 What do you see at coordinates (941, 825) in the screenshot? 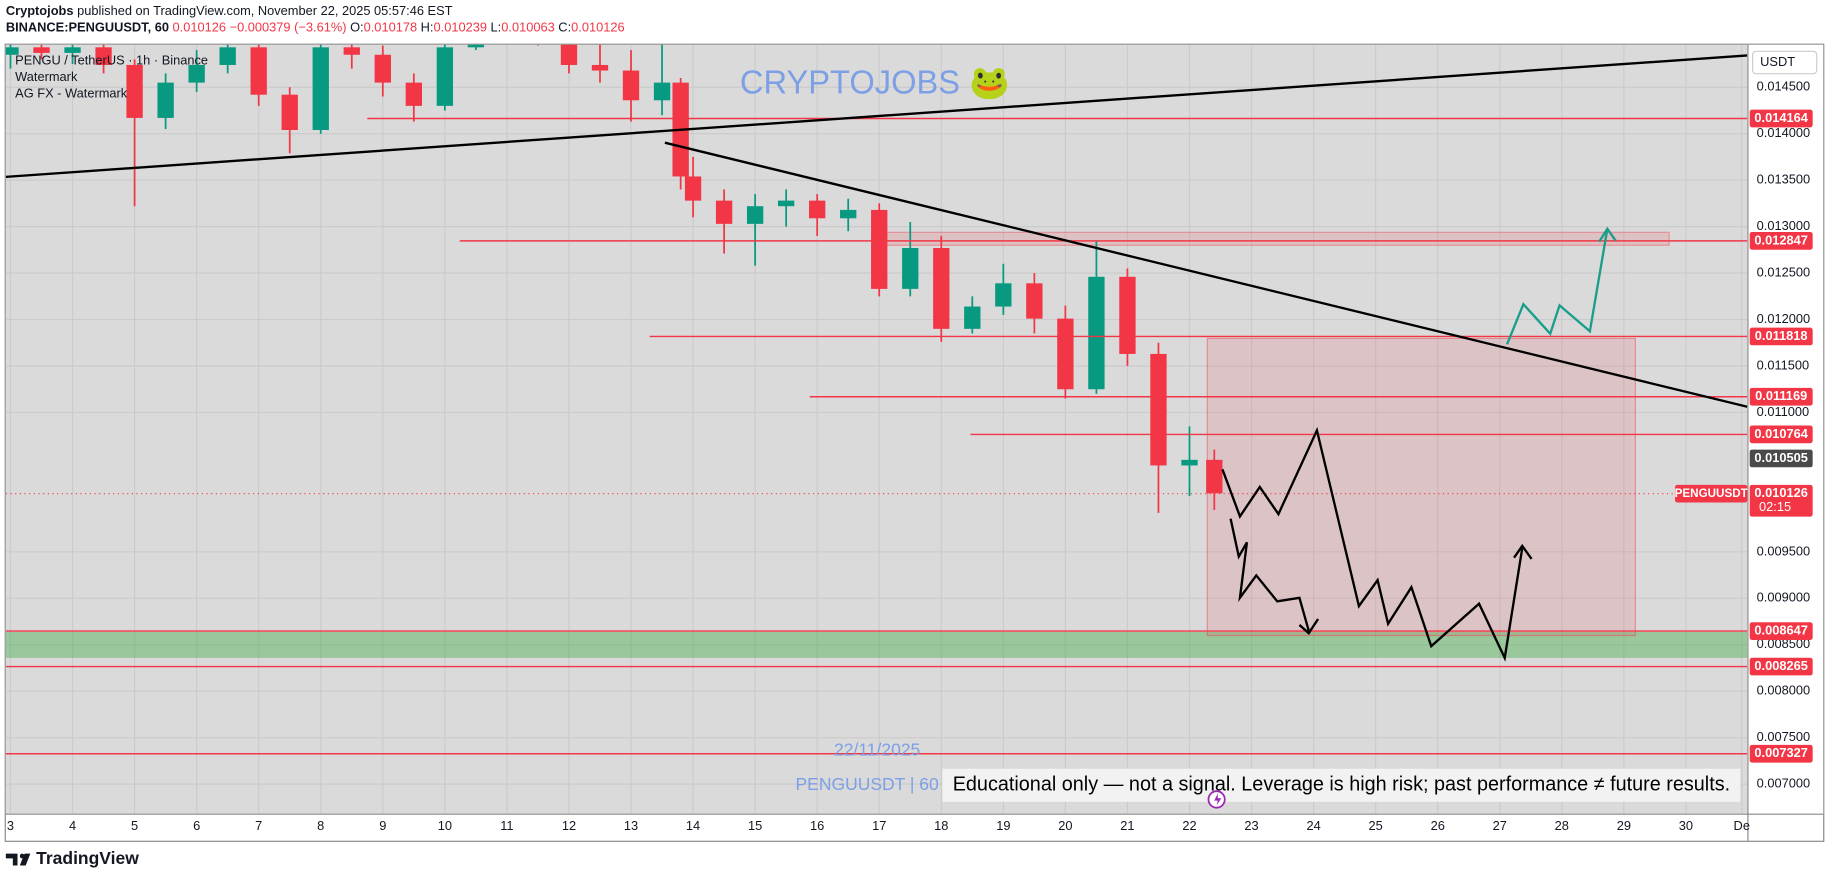
I see `x-tick-label: 18` at bounding box center [941, 825].